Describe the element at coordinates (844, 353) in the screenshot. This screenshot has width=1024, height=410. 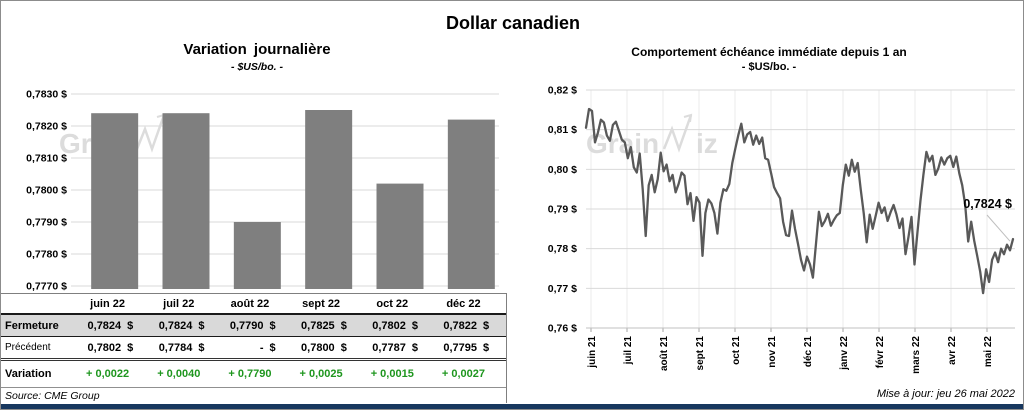
I see `x-axis-tick-label: janv 22` at that location.